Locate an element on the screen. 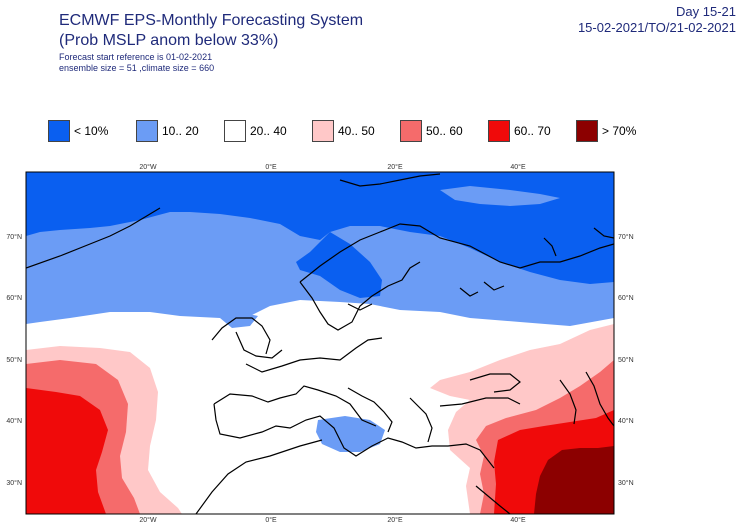 This screenshot has height=528, width=742. chart-title: ECMWF EPS-Monthly Forecasting System is located at coordinates (211, 20).